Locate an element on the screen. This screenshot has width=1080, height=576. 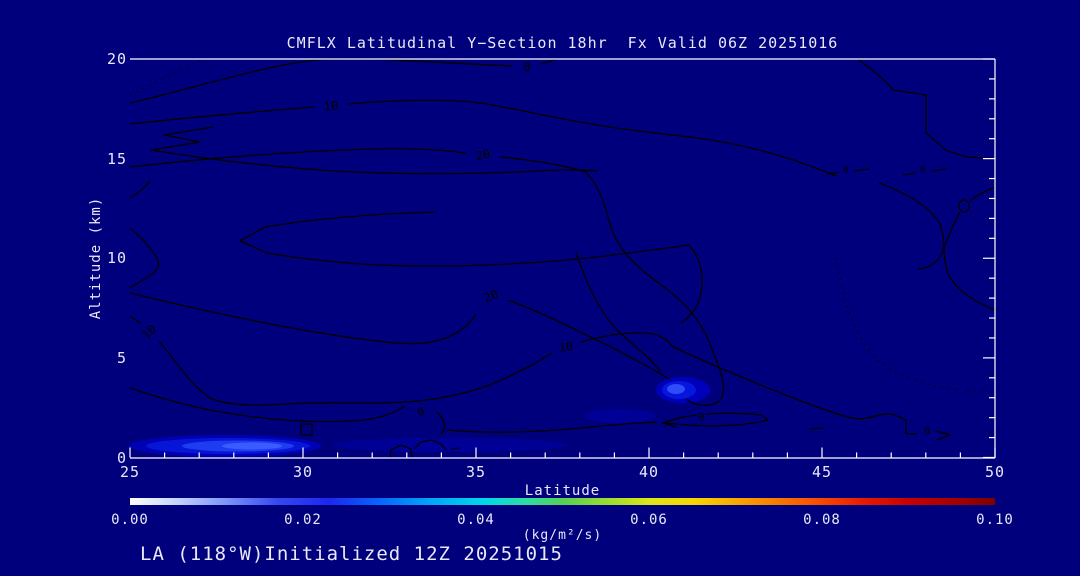
y-tick-label: 5 is located at coordinates (121, 357).